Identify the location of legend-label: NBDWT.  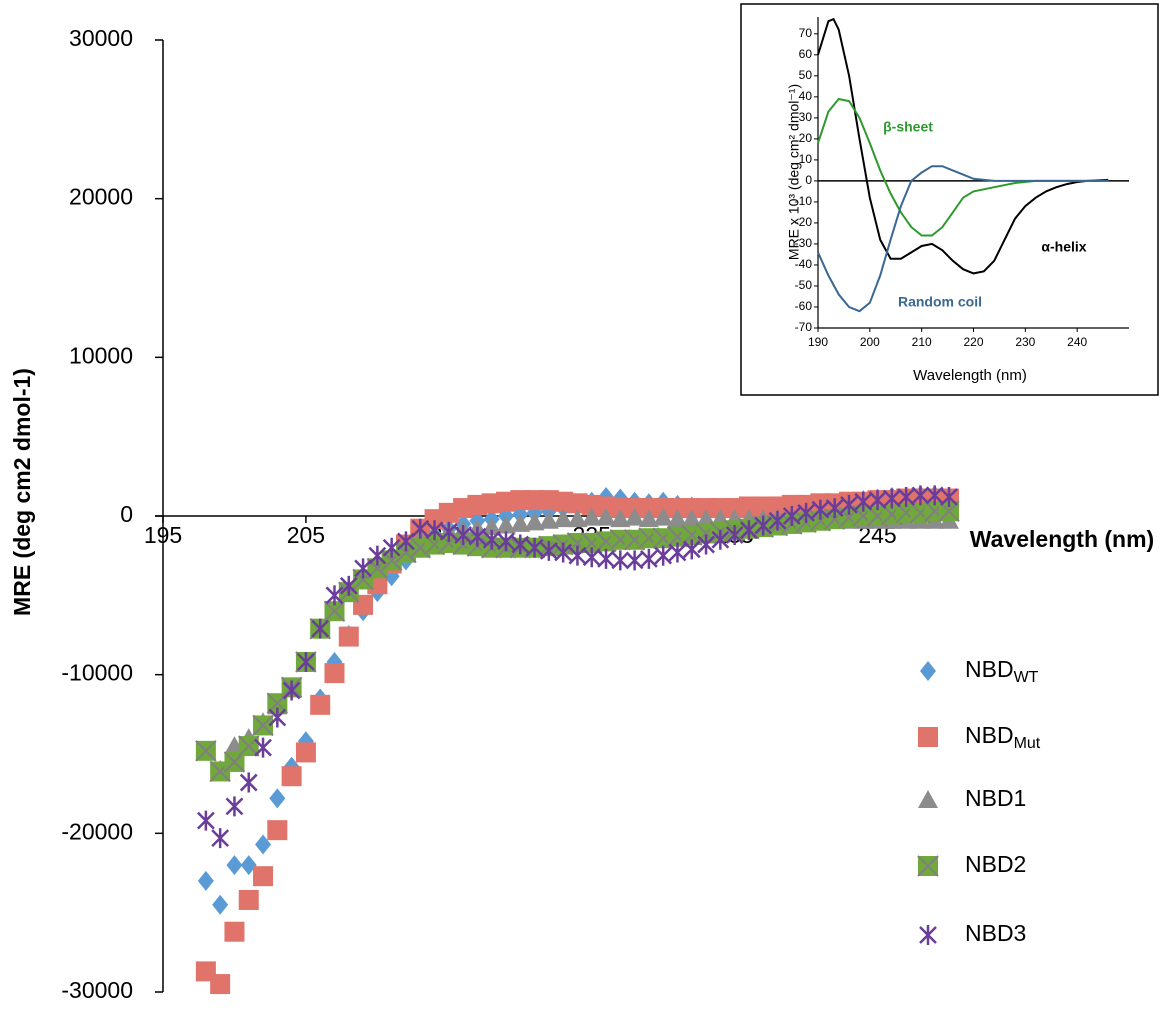
(1002, 671).